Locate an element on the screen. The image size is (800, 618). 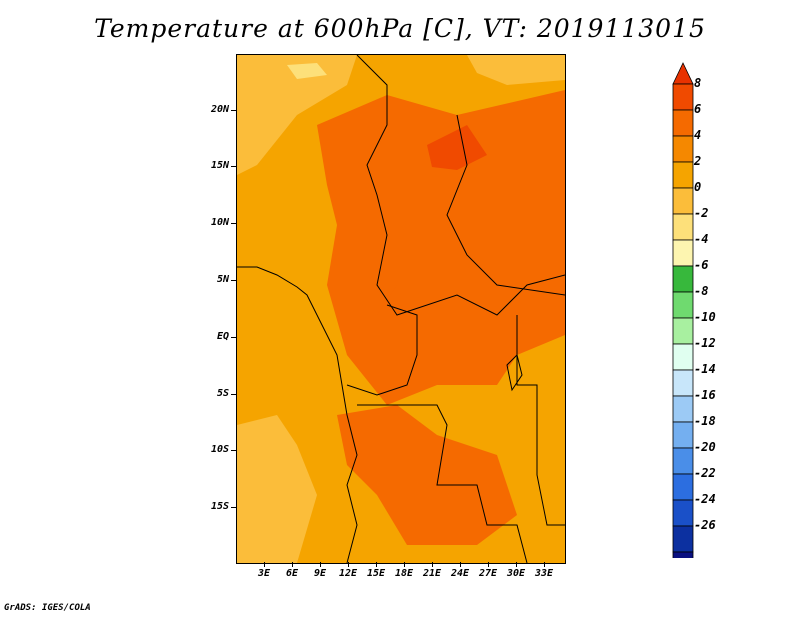
lat-label: EQ is located at coordinates (222, 336).